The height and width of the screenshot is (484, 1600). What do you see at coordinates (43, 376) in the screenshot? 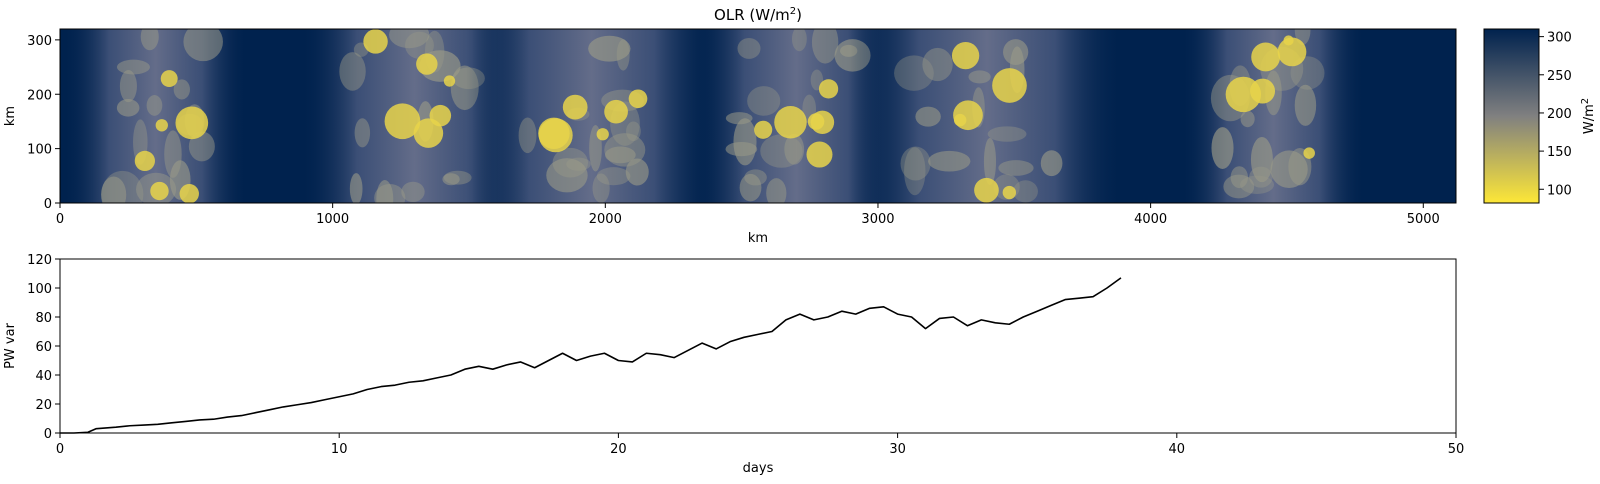
I see `y-tick-label: 40` at bounding box center [43, 376].